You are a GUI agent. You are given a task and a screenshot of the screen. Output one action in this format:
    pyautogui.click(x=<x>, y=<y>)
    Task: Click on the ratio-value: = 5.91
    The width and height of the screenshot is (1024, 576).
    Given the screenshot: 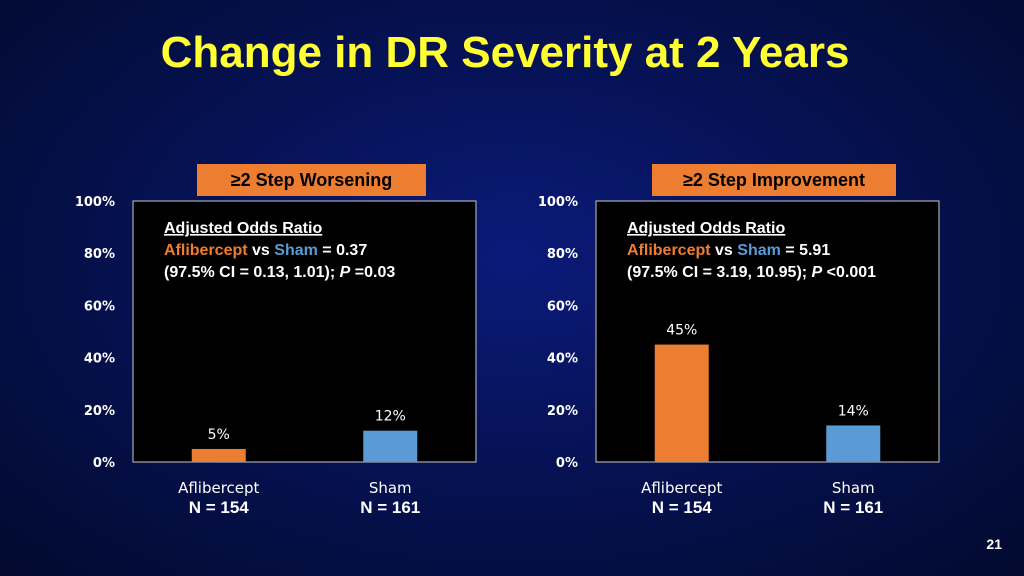 What is the action you would take?
    pyautogui.click(x=805, y=250)
    